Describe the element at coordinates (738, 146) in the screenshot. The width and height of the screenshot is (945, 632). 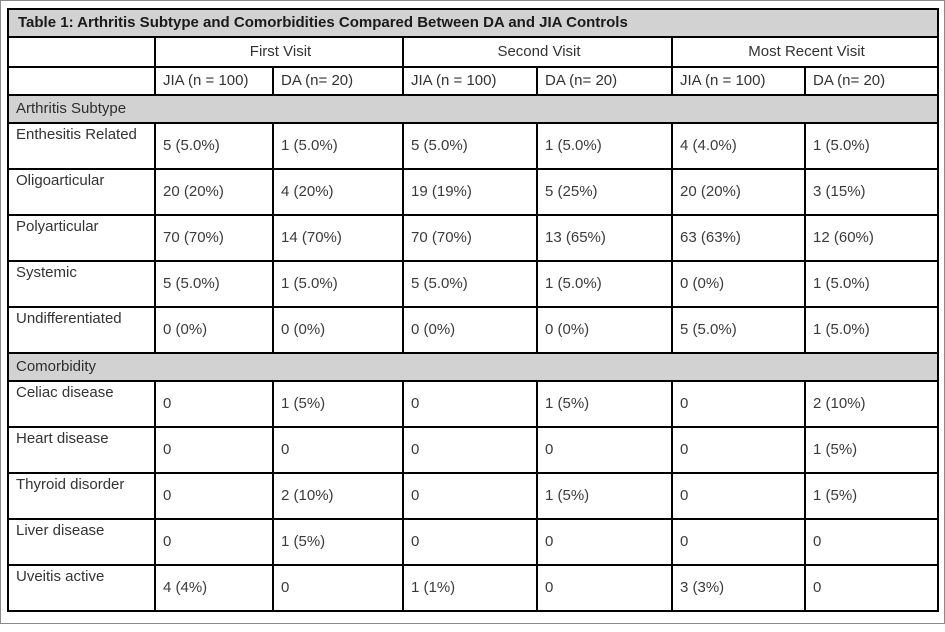
I see `cell-value: 4 (4.0%)` at that location.